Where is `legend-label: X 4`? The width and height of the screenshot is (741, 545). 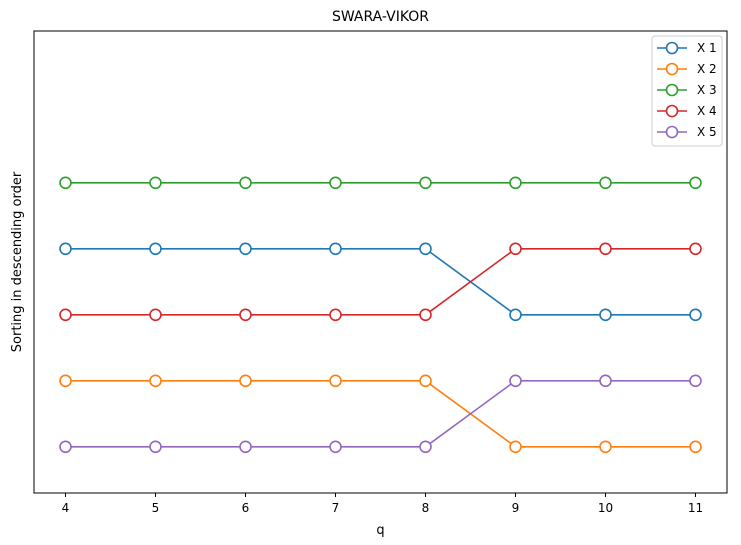 legend-label: X 4 is located at coordinates (707, 111).